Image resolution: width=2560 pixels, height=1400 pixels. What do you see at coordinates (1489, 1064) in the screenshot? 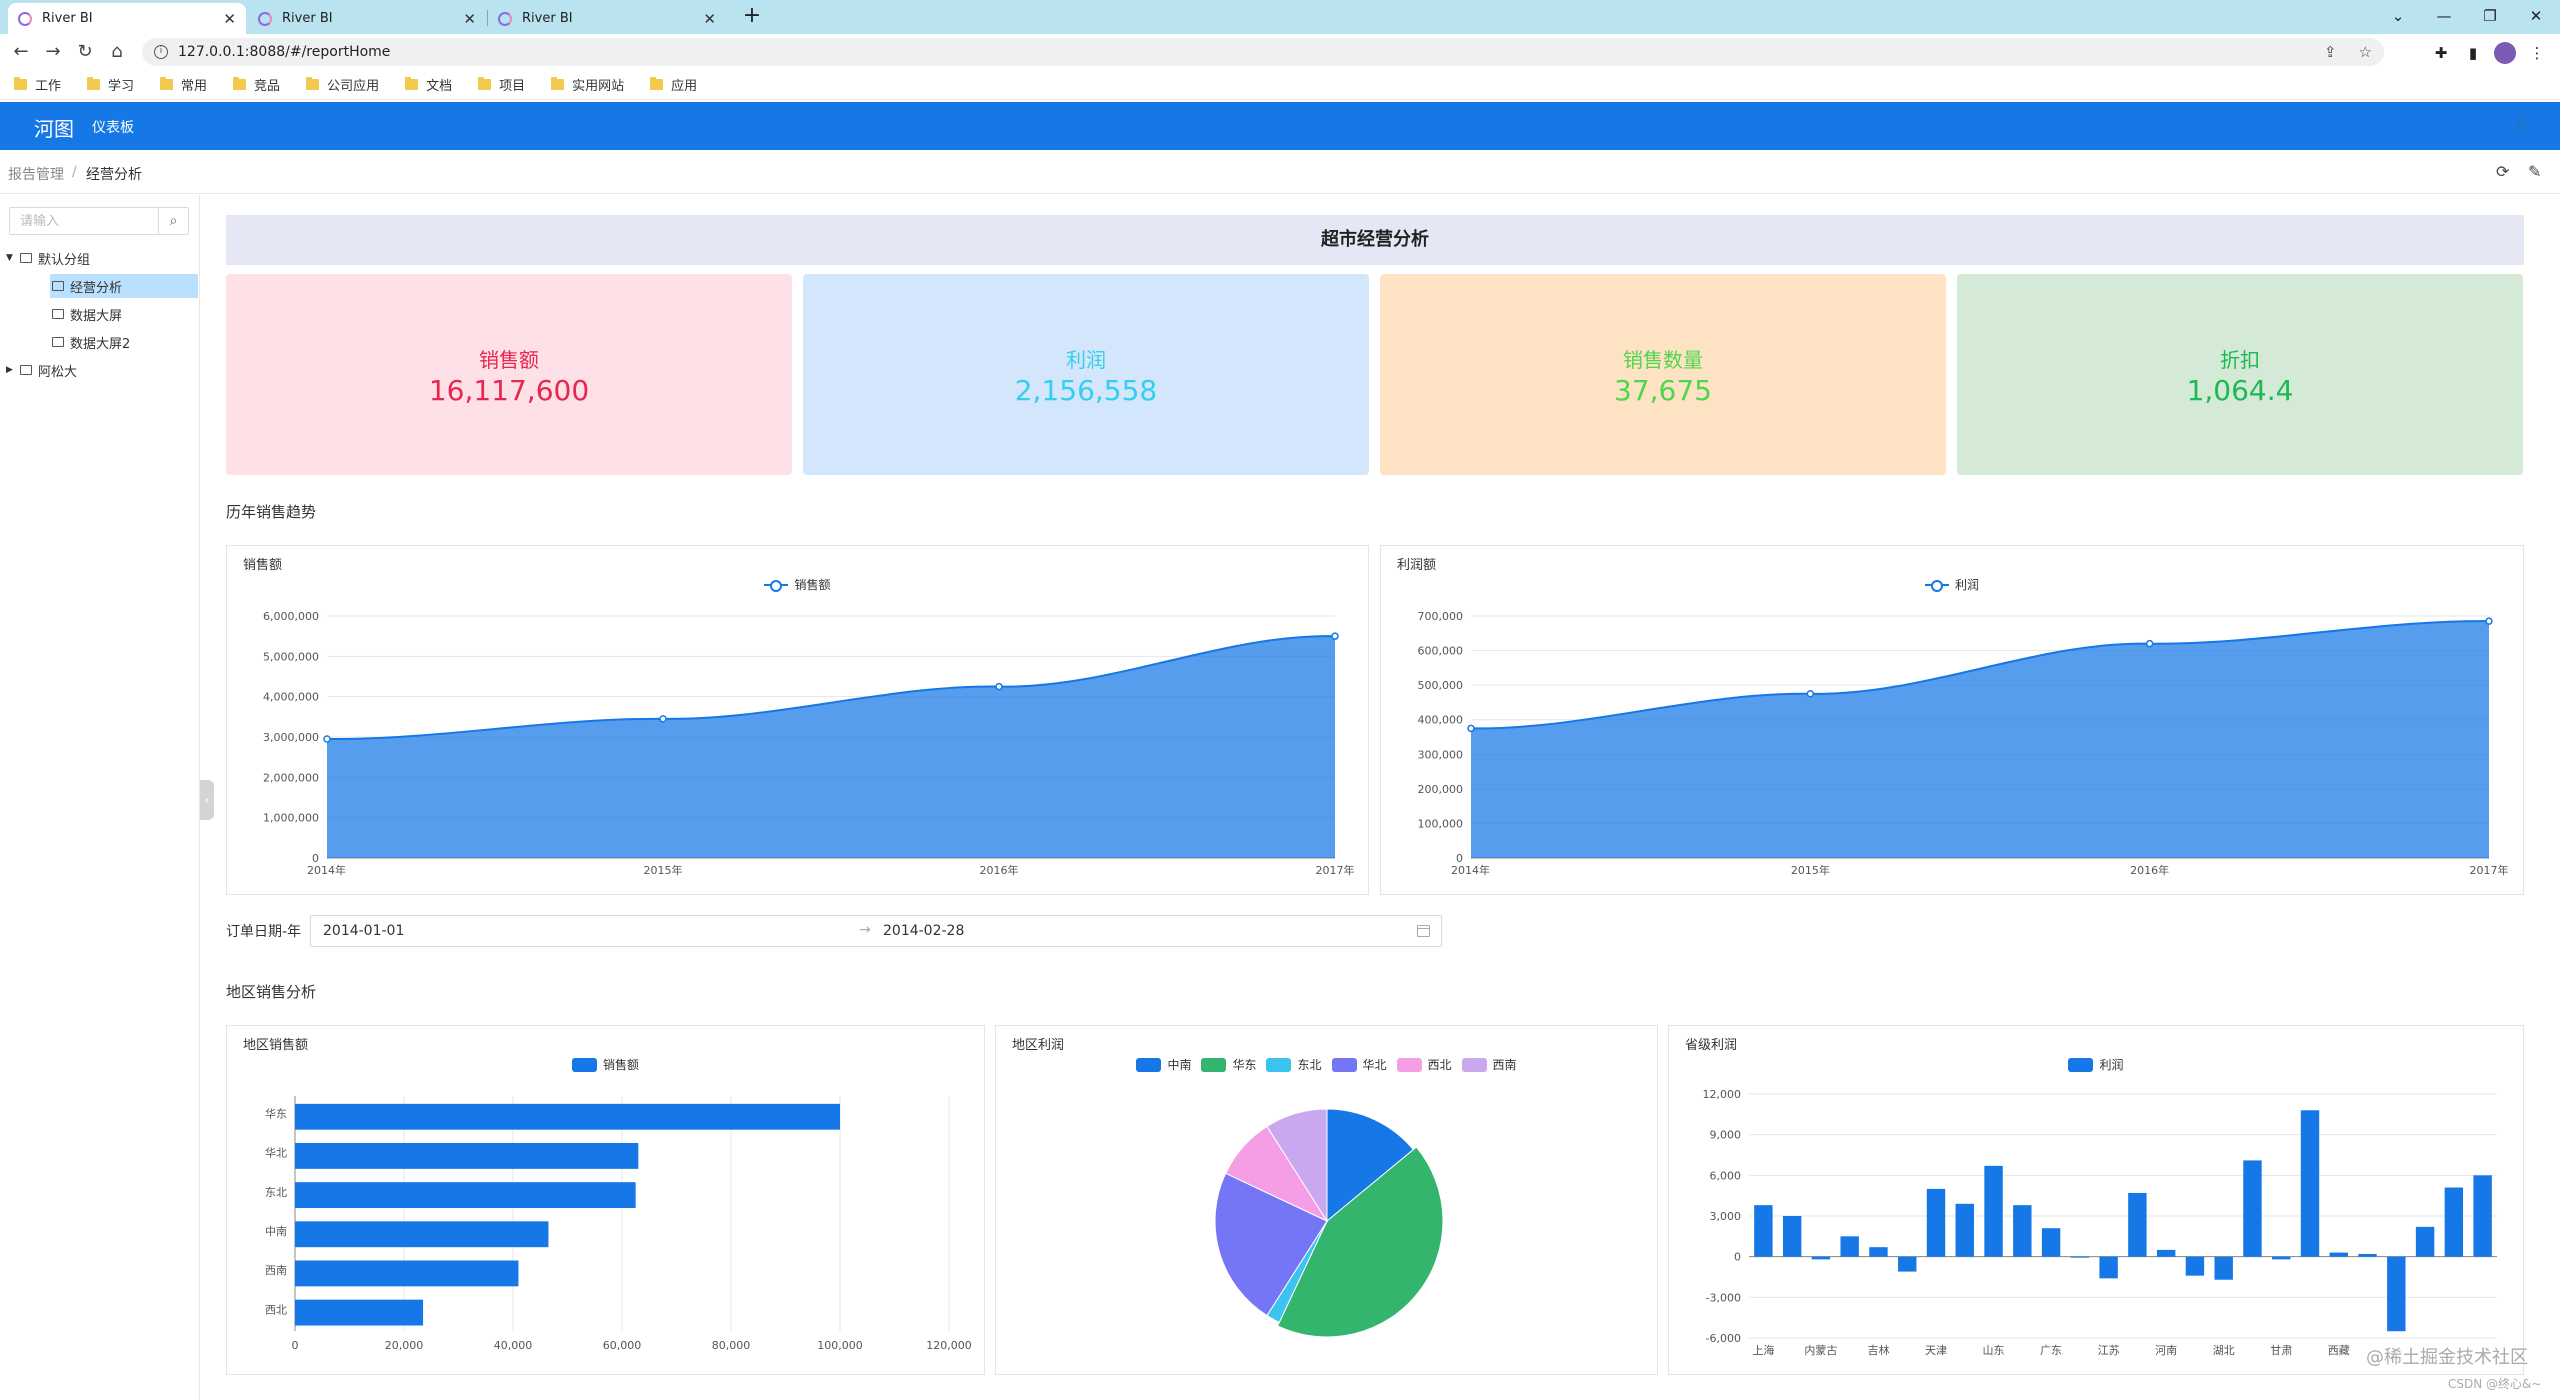
I see `legend-item: 西南` at bounding box center [1489, 1064].